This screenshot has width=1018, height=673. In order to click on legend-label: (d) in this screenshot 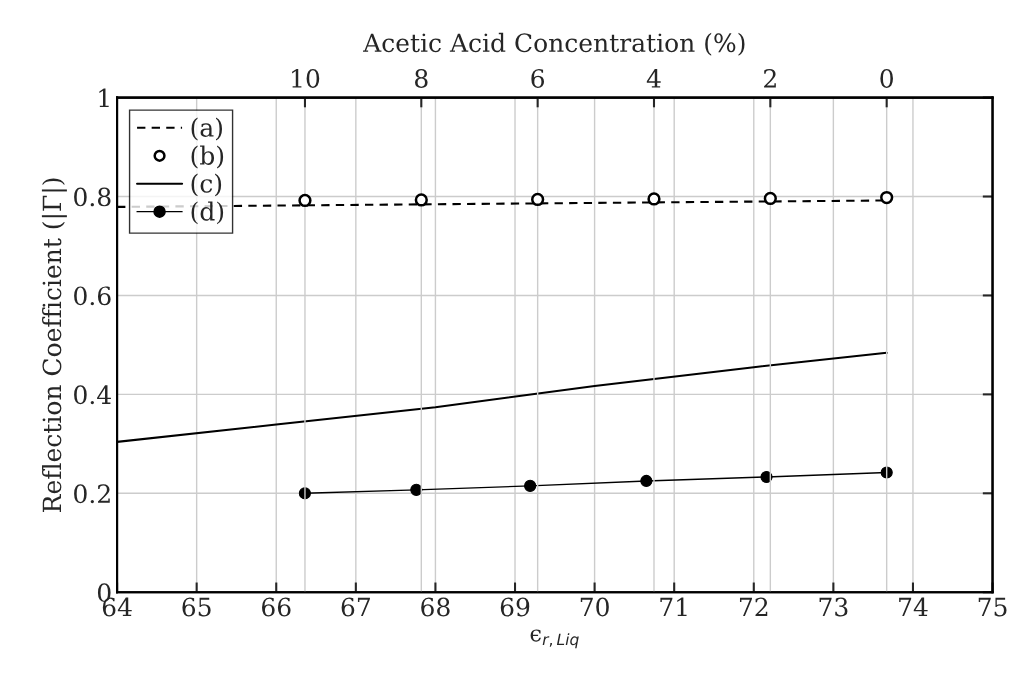, I will do `click(207, 213)`.